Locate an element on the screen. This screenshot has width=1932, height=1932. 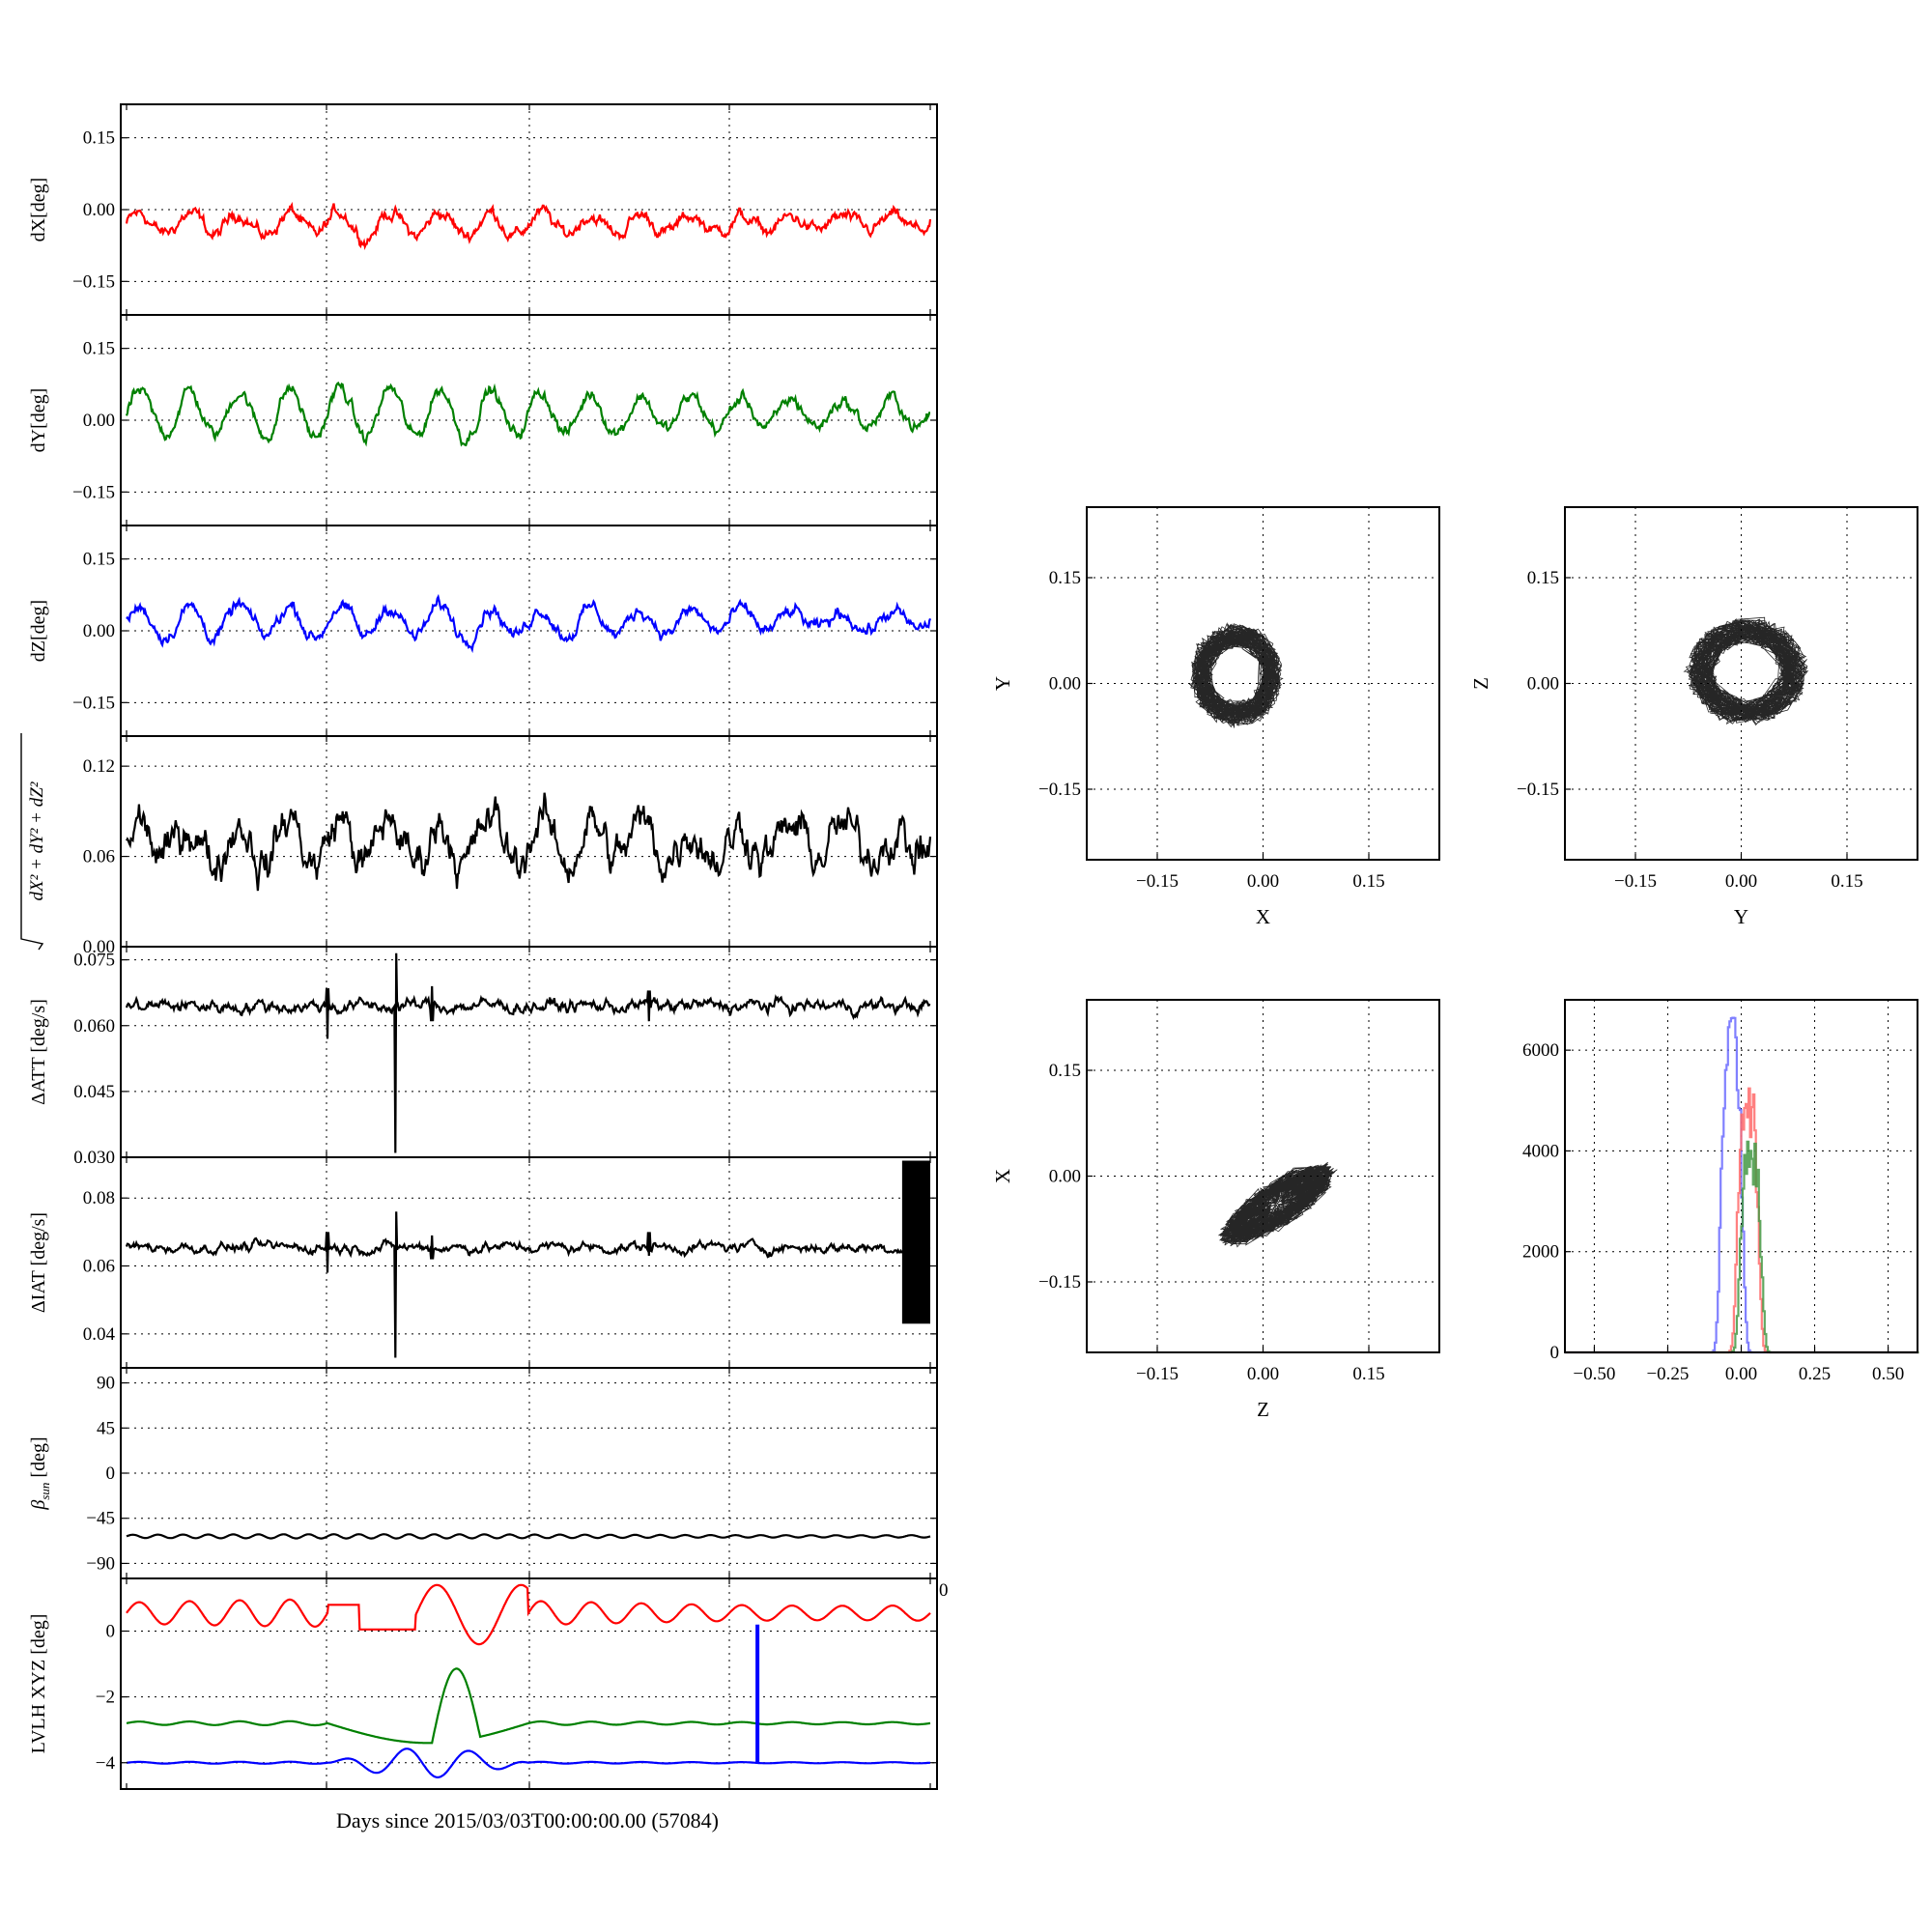
panel-frame-Z-X is located at coordinates (1263, 1176).